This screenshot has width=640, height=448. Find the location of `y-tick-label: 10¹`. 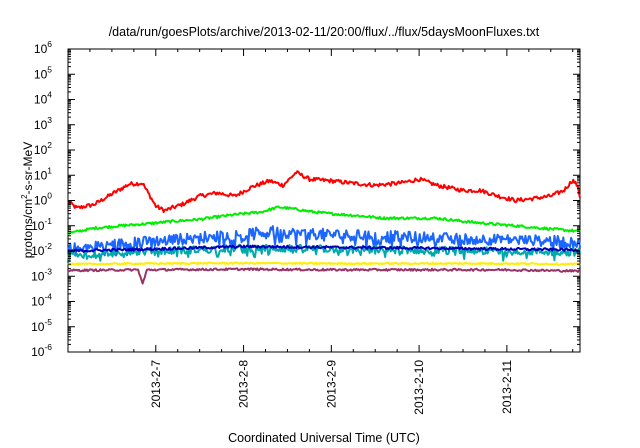

y-tick-label: 10¹ is located at coordinates (43, 173).